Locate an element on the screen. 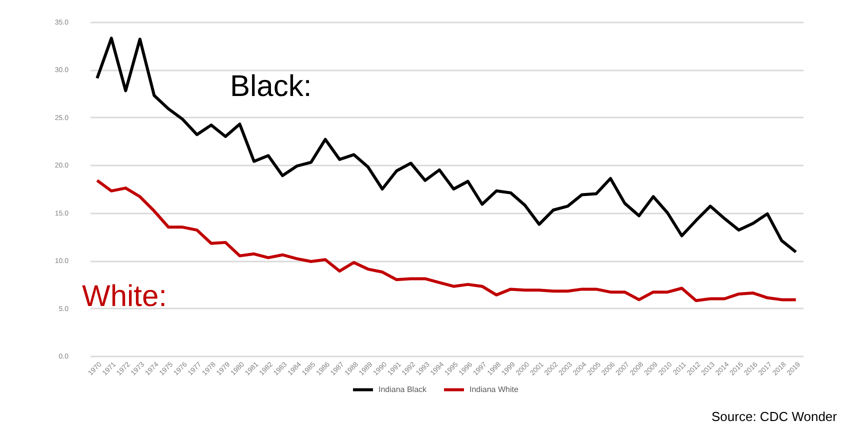  annotation: White: is located at coordinates (125, 296).